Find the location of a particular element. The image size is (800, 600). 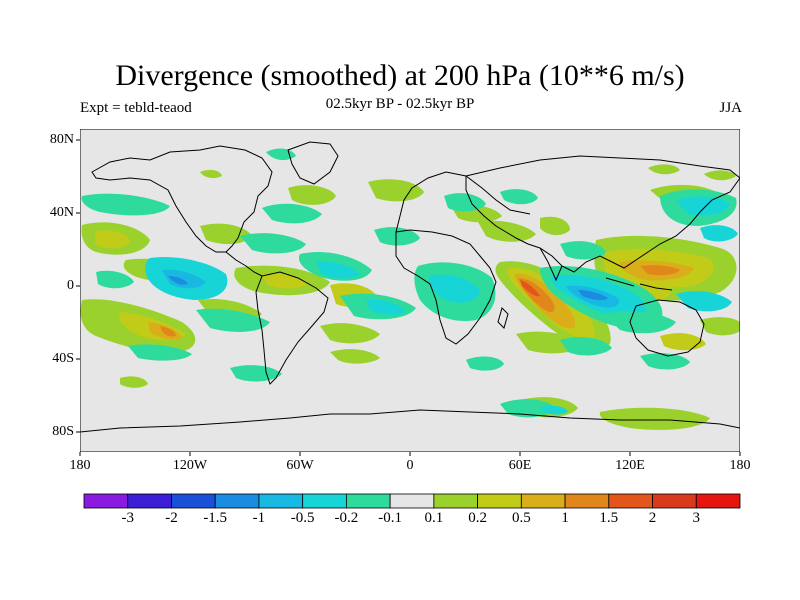

colorbar-label: 0.2 is located at coordinates (477, 518).